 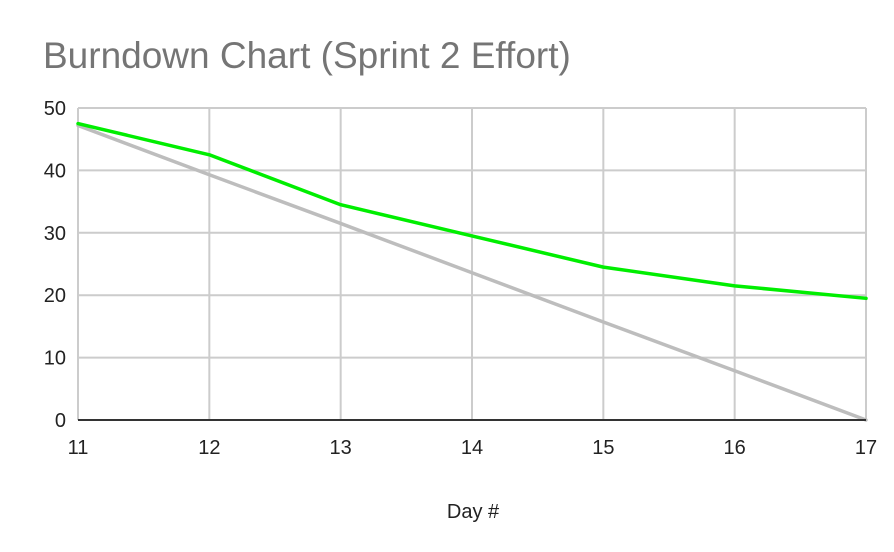 I want to click on x-tick-label: 17, so click(x=866, y=448).